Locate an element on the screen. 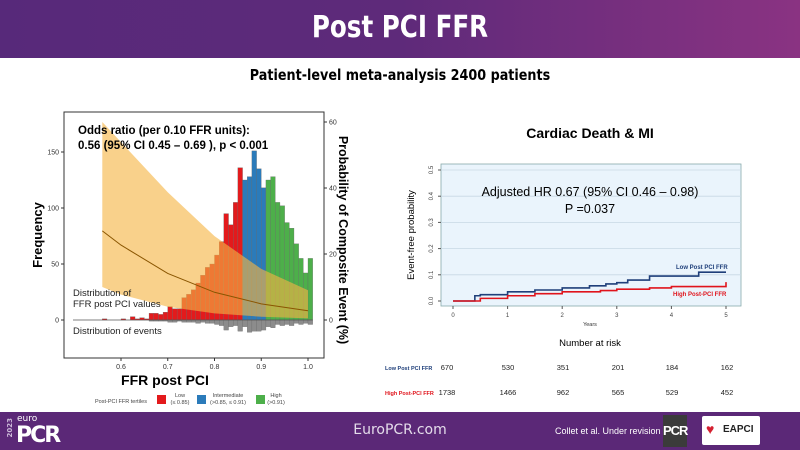 The image size is (800, 450). eapci-logo: ♥ EAPCI is located at coordinates (731, 430).